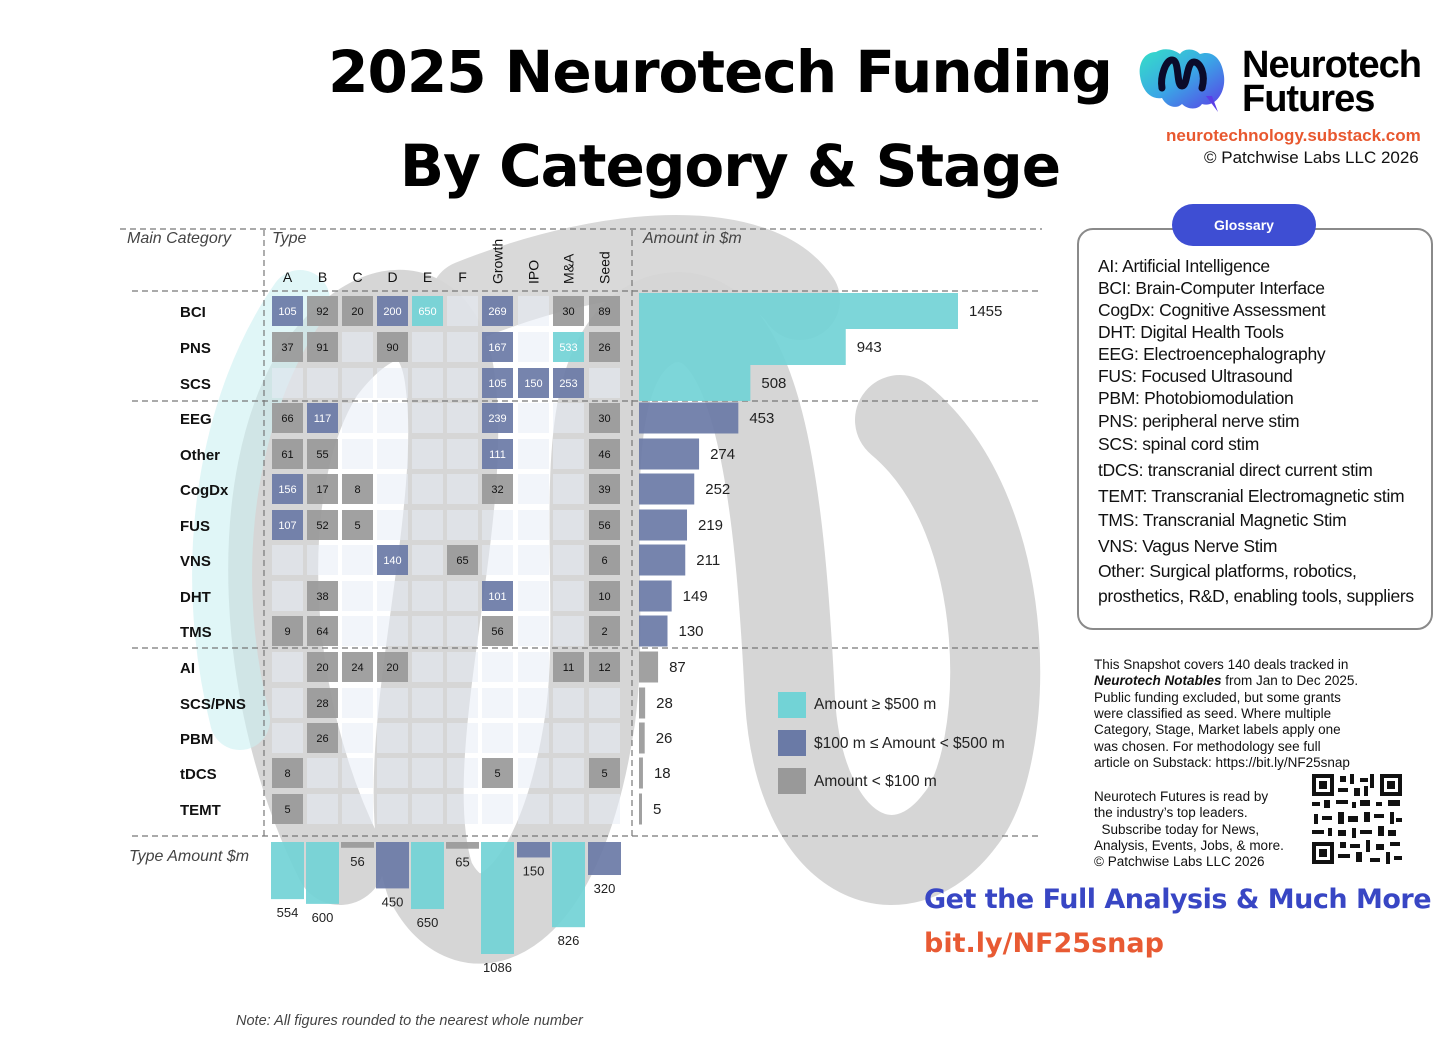 The image size is (1456, 1048). What do you see at coordinates (287, 419) in the screenshot?
I see `heatmap-cell-value: 66` at bounding box center [287, 419].